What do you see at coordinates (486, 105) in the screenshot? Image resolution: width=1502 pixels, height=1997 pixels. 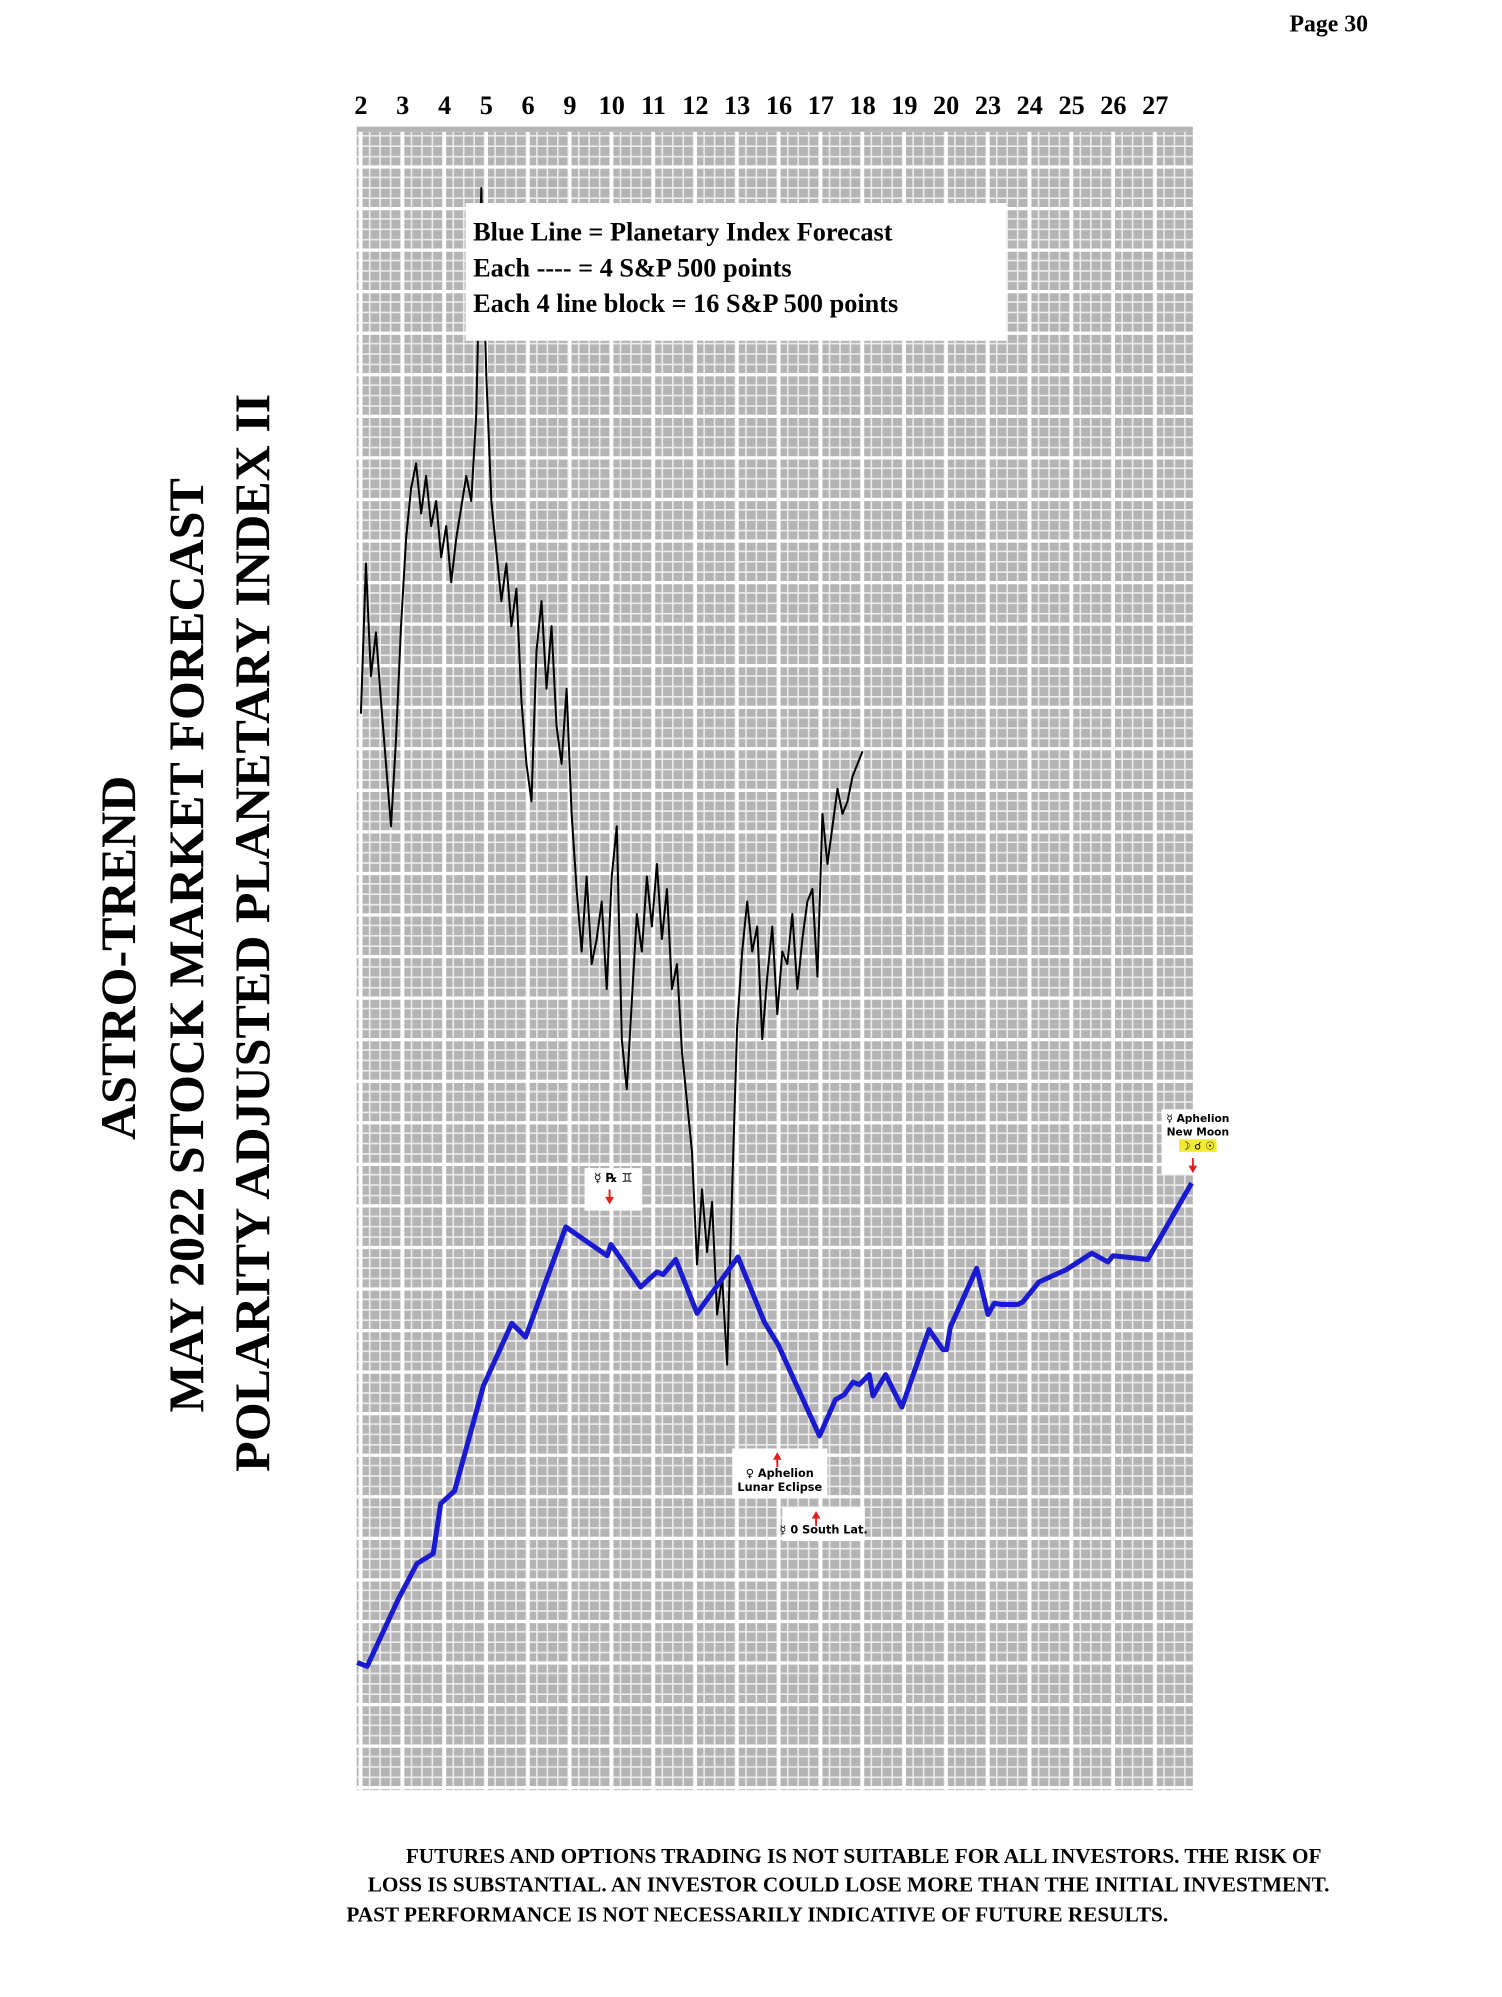 I see `x-tick-label: 5` at bounding box center [486, 105].